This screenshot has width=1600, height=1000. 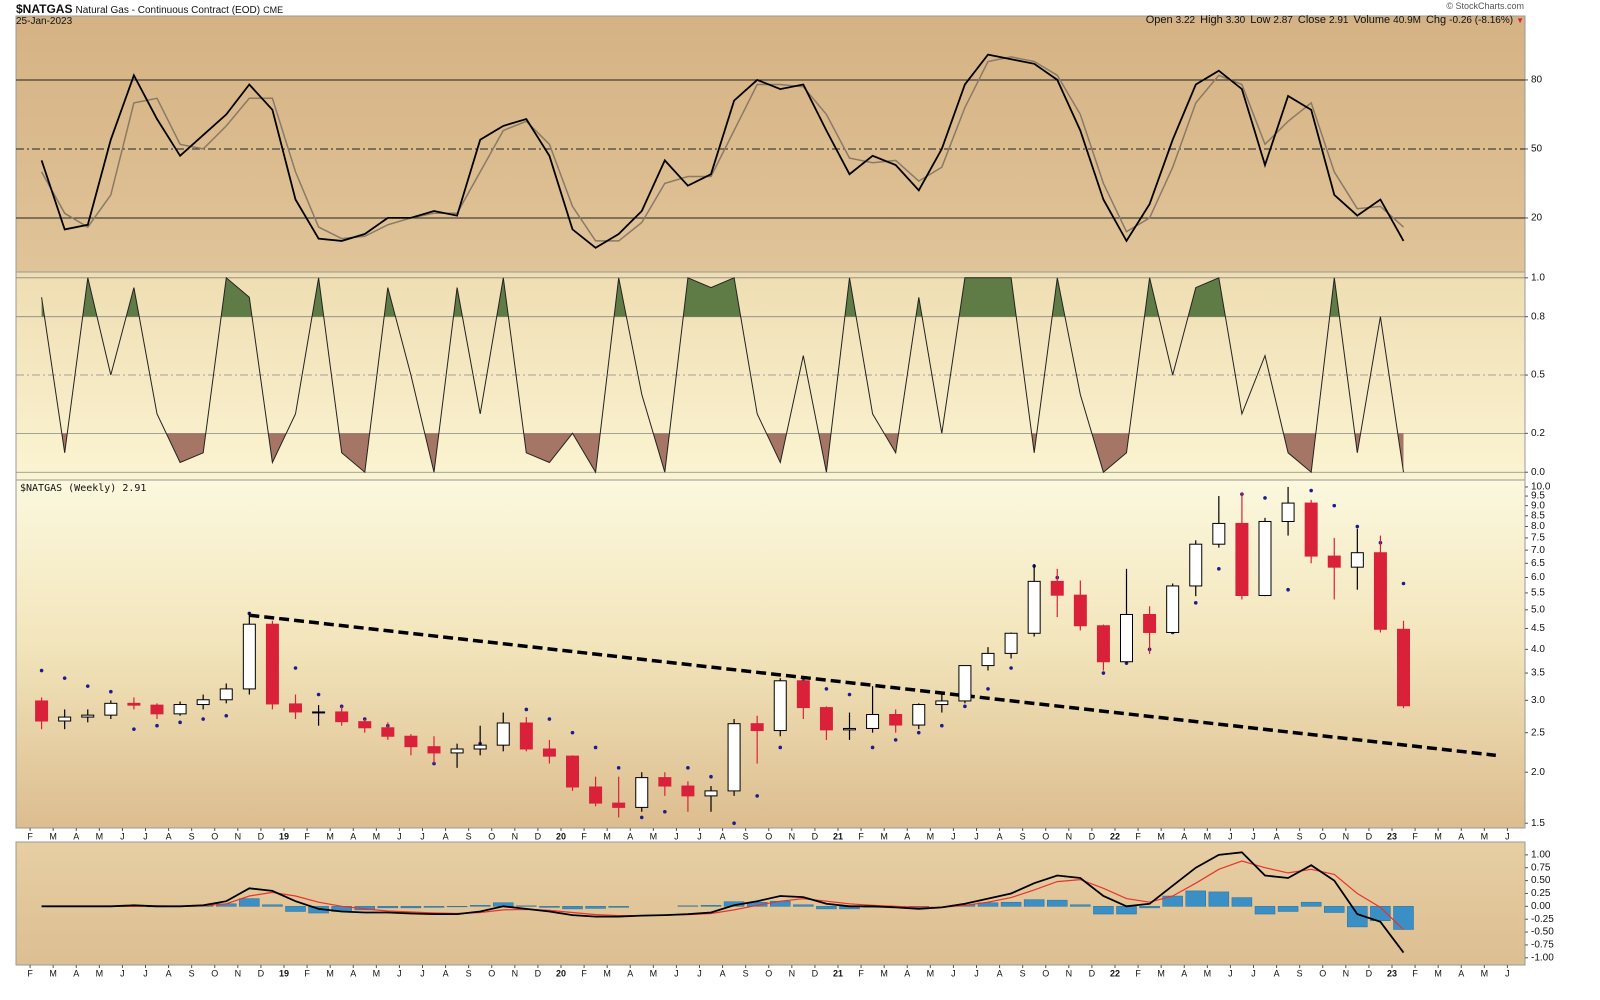 What do you see at coordinates (168, 10) in the screenshot?
I see `instrument-name: Natural Gas - Continuous Contract (EOD)` at bounding box center [168, 10].